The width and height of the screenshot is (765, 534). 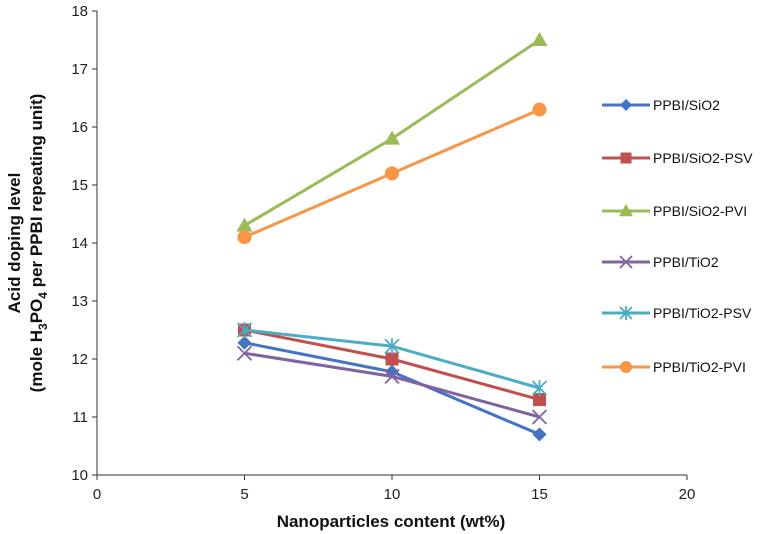 I want to click on y-axis-title-part1: (mole H, so click(x=36, y=361).